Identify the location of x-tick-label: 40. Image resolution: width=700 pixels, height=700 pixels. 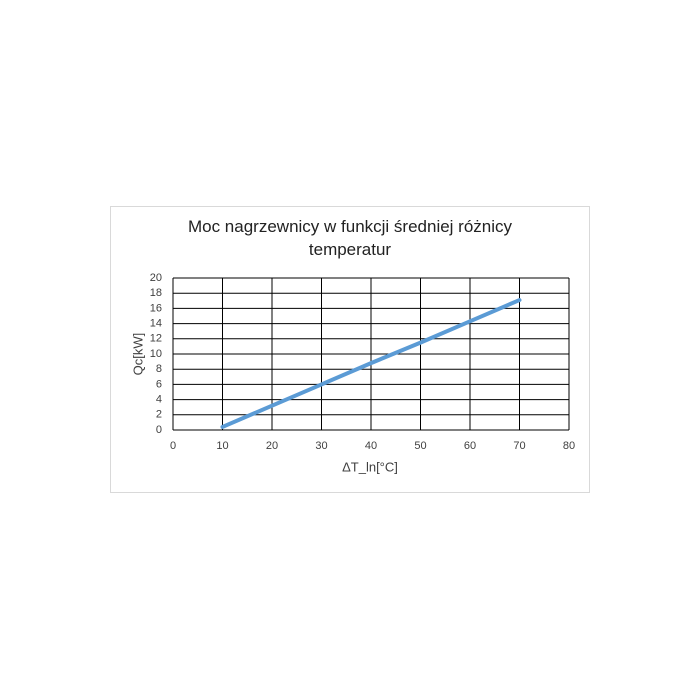
(371, 446).